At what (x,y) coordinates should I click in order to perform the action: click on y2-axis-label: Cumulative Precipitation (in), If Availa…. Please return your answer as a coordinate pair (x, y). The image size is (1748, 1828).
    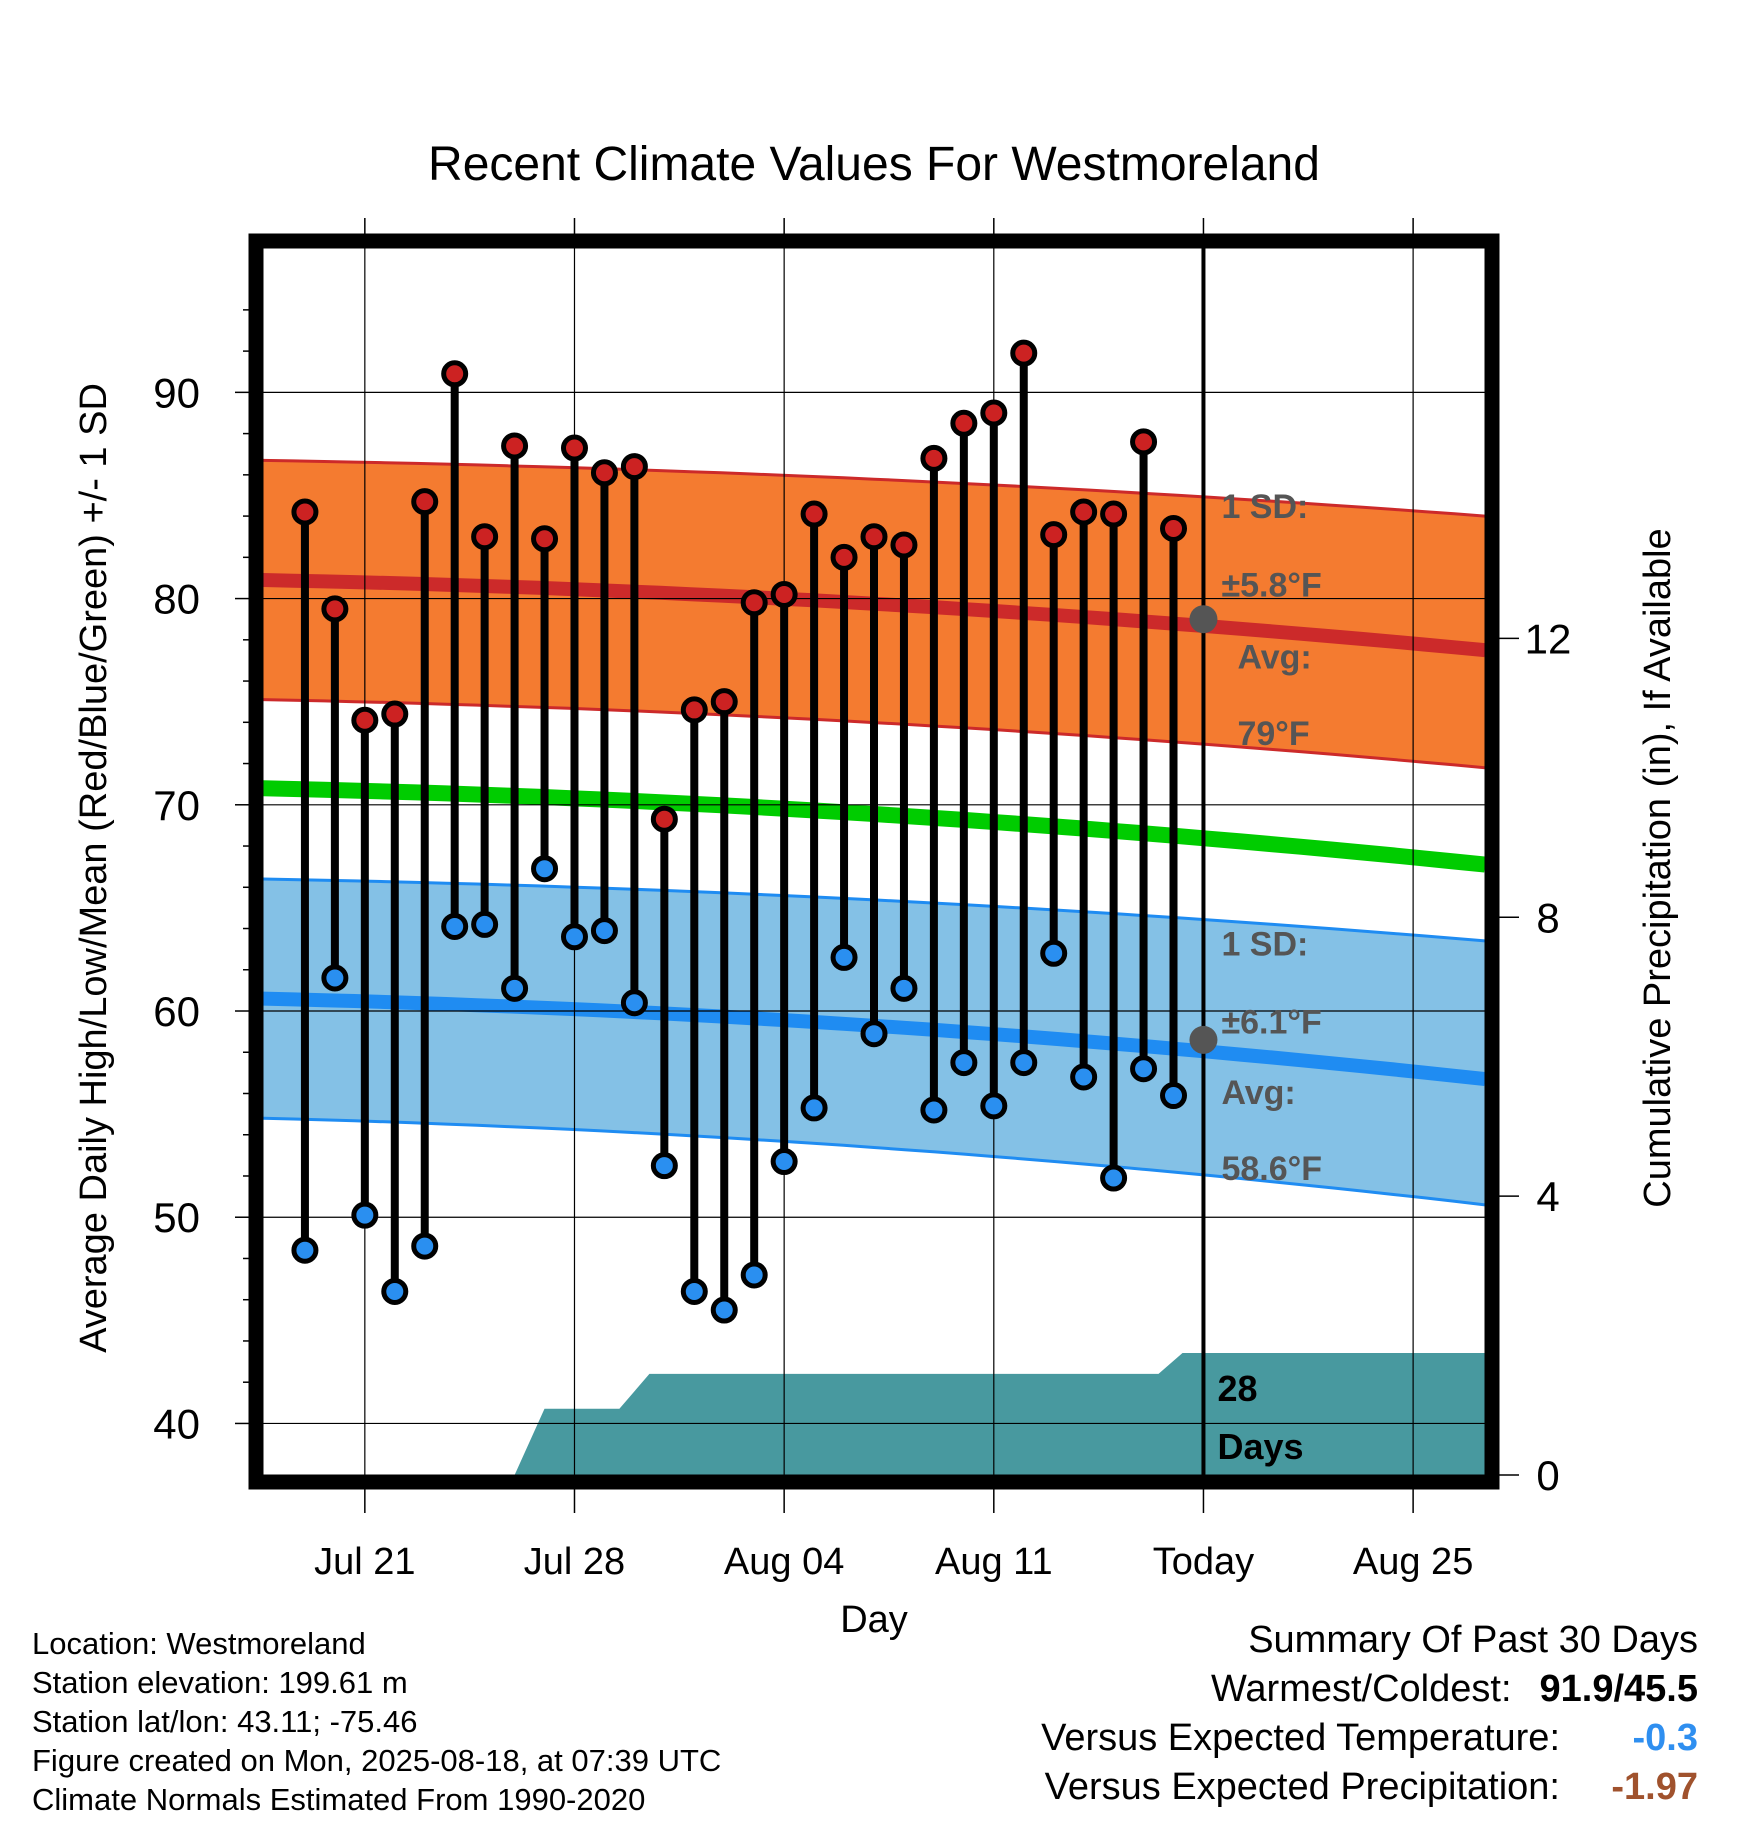
    Looking at the image, I should click on (1658, 867).